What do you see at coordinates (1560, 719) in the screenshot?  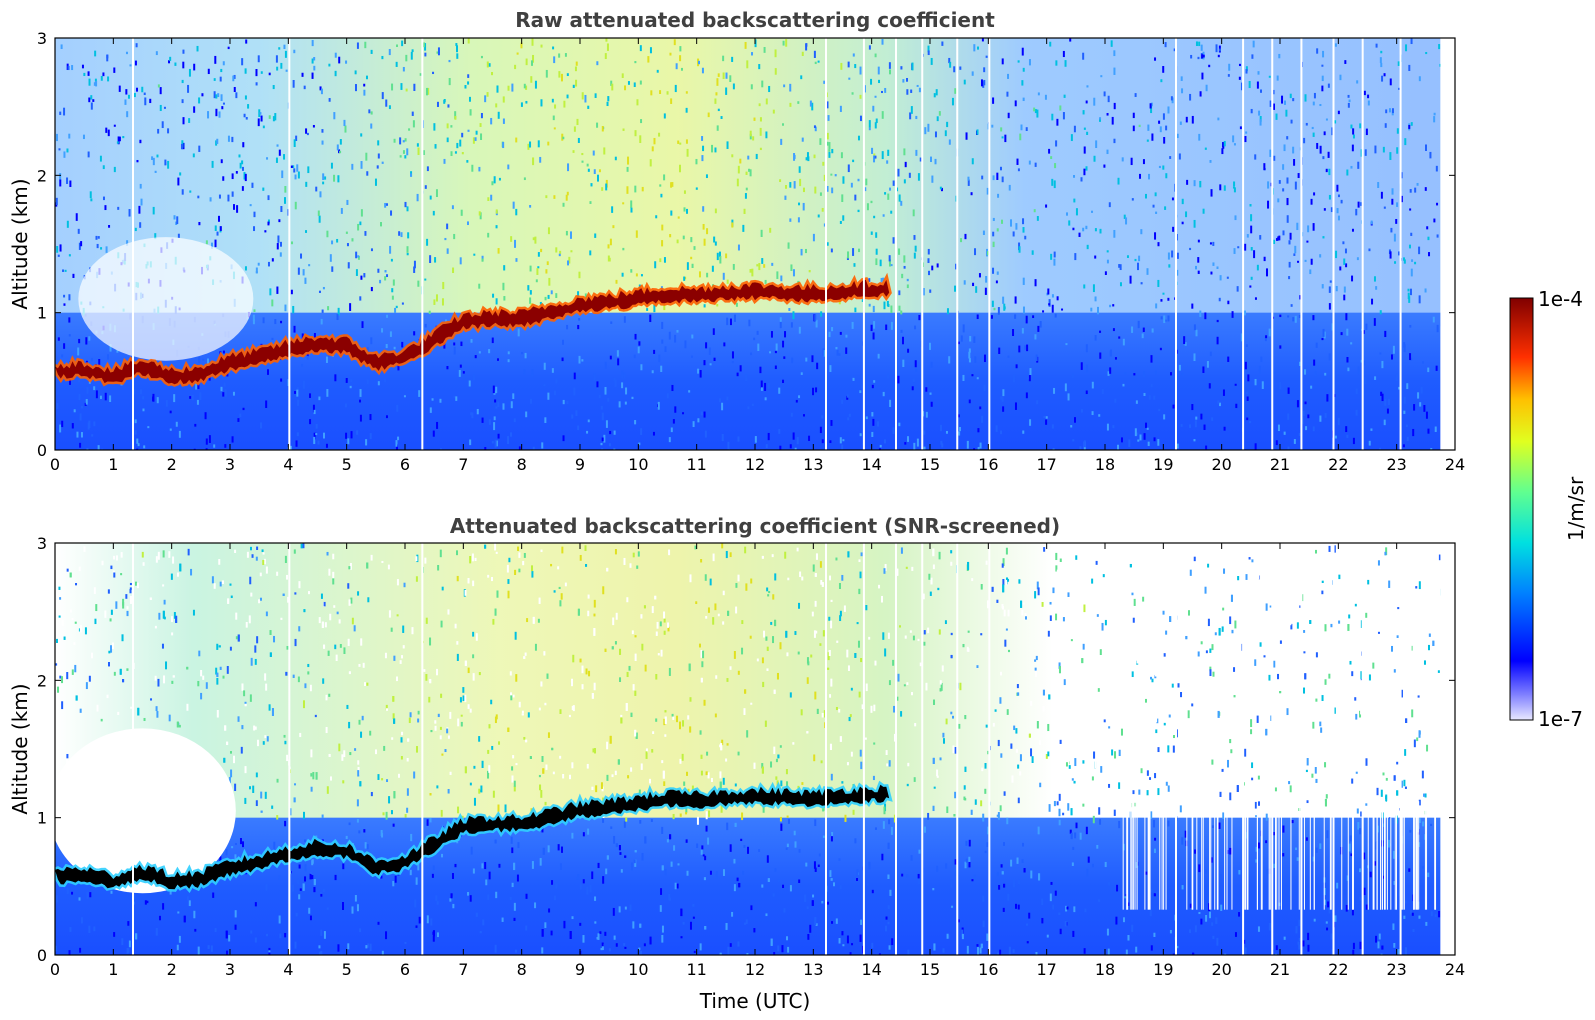 I see `colorbar-min-label: 1e-7` at bounding box center [1560, 719].